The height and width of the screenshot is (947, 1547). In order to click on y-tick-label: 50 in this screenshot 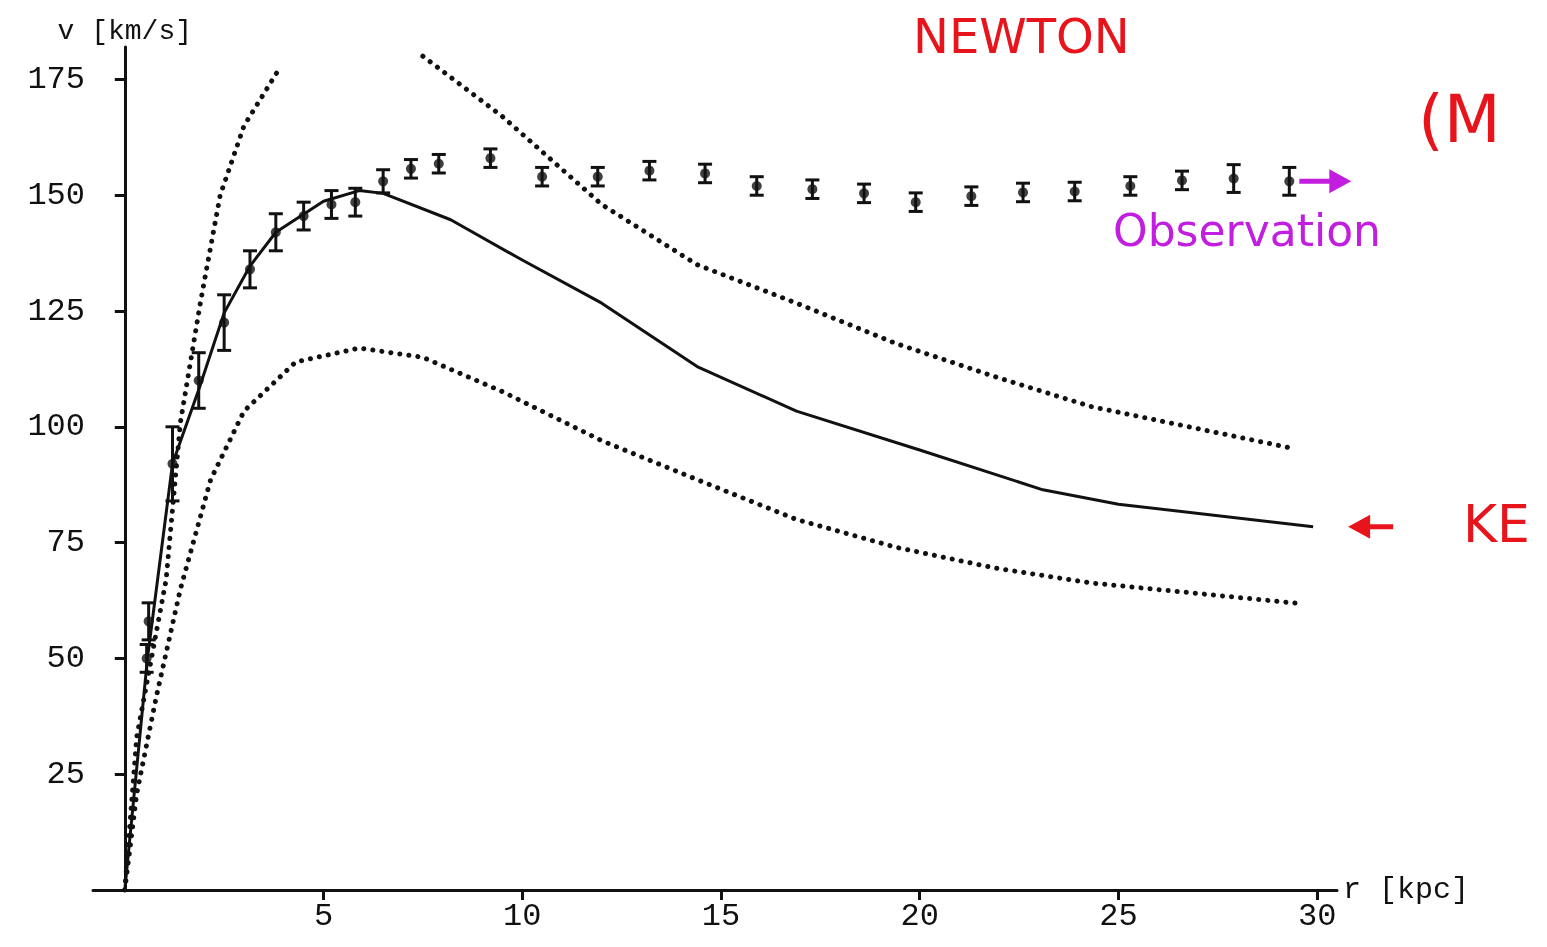, I will do `click(65, 658)`.